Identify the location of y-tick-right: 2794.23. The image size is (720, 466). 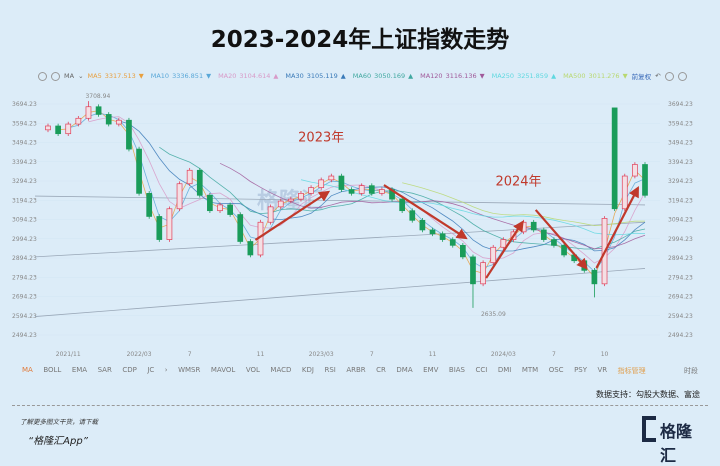
(680, 277).